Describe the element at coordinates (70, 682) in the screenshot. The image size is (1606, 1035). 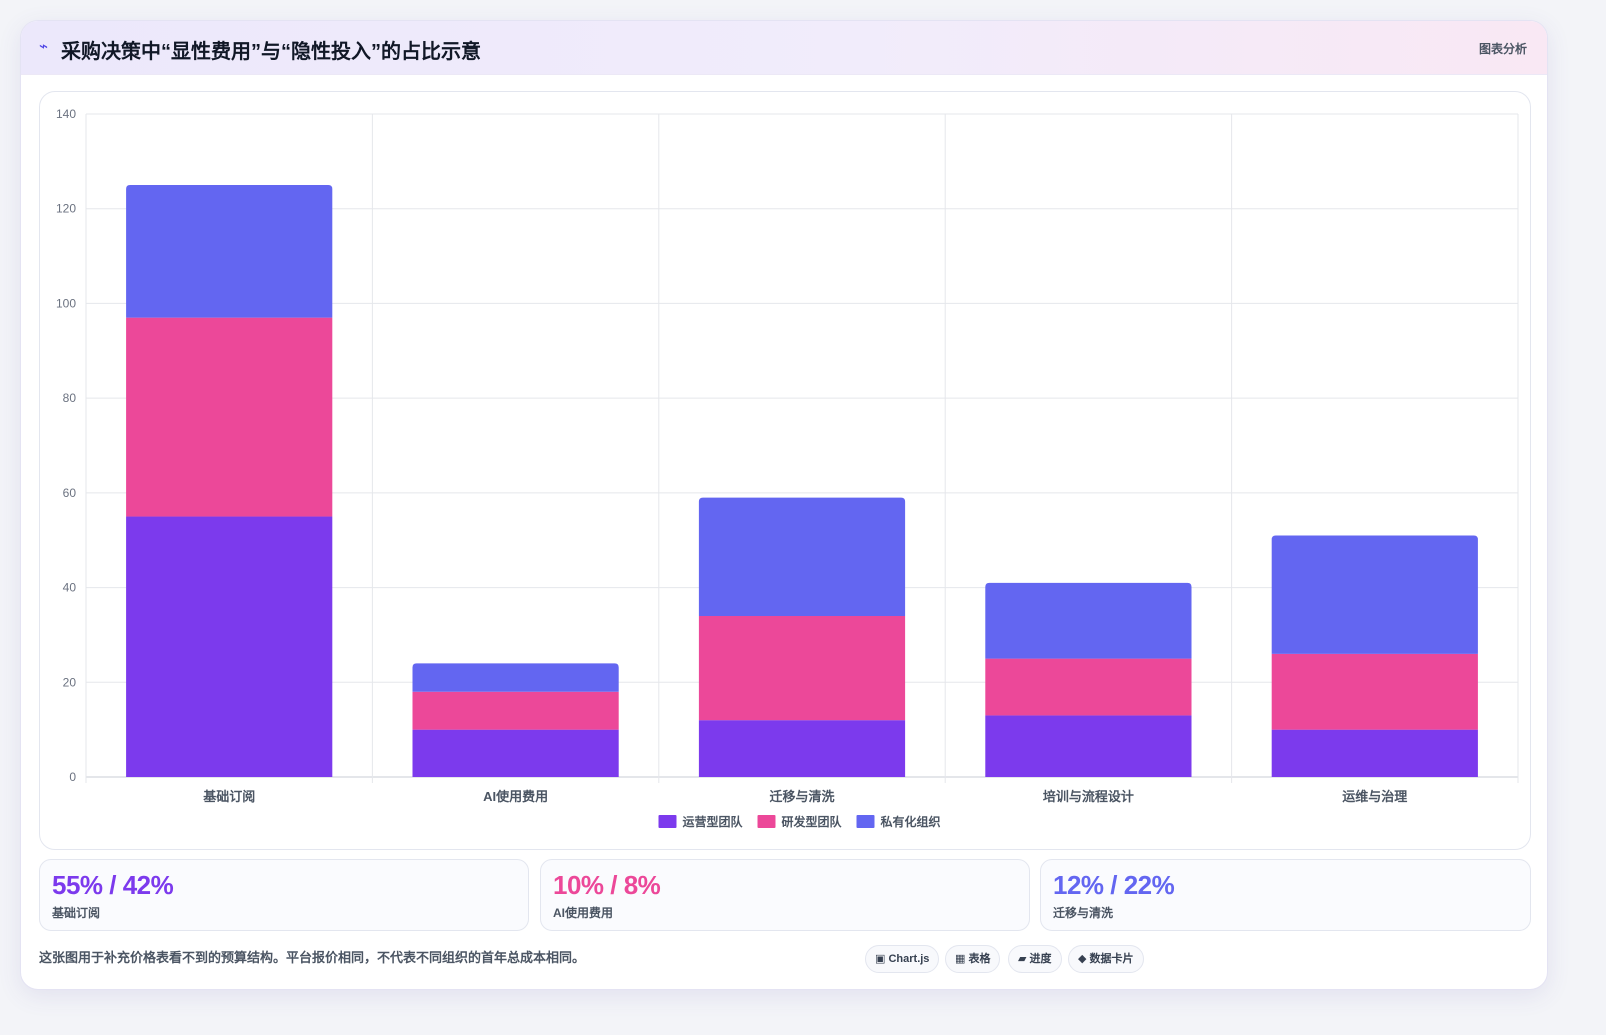
I see `y-tick-label: 20` at that location.